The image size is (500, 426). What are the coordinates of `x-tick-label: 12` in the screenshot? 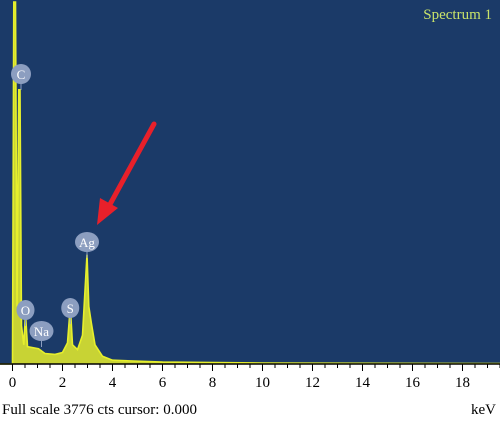 It's located at (312, 383).